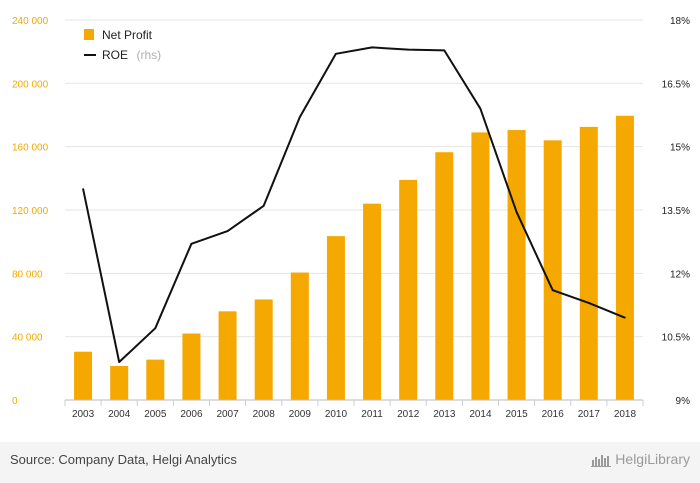 Image resolution: width=700 pixels, height=483 pixels. What do you see at coordinates (191, 366) in the screenshot?
I see `bar-2006` at bounding box center [191, 366].